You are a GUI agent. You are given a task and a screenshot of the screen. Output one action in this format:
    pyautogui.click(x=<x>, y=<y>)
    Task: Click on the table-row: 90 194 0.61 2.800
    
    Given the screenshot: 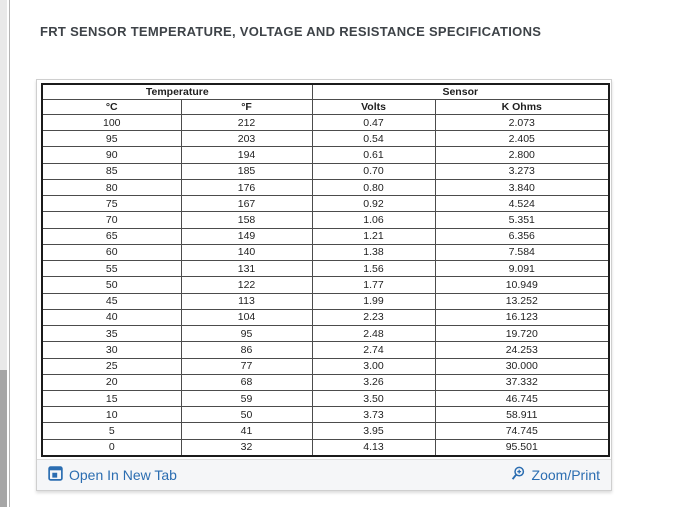 What is the action you would take?
    pyautogui.click(x=325, y=155)
    